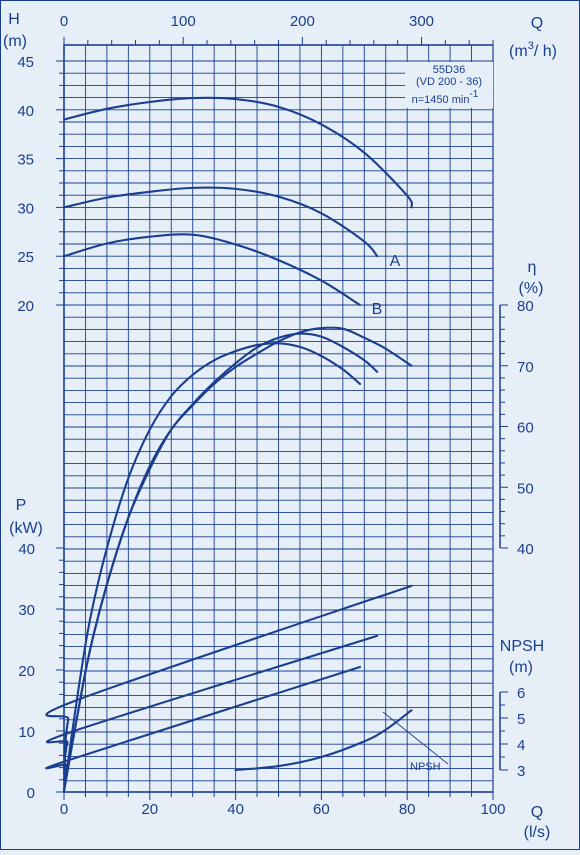 Image resolution: width=580 pixels, height=855 pixels. What do you see at coordinates (537, 832) in the screenshot?
I see `x-bottom-unit: (l/s)` at bounding box center [537, 832].